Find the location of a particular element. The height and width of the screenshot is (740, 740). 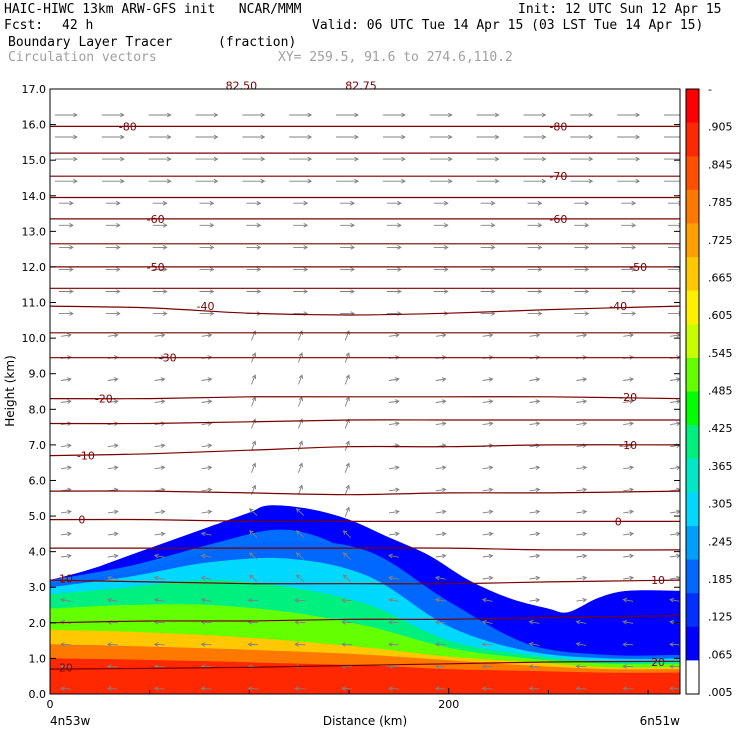

colorbar-label: .305 is located at coordinates (720, 504).